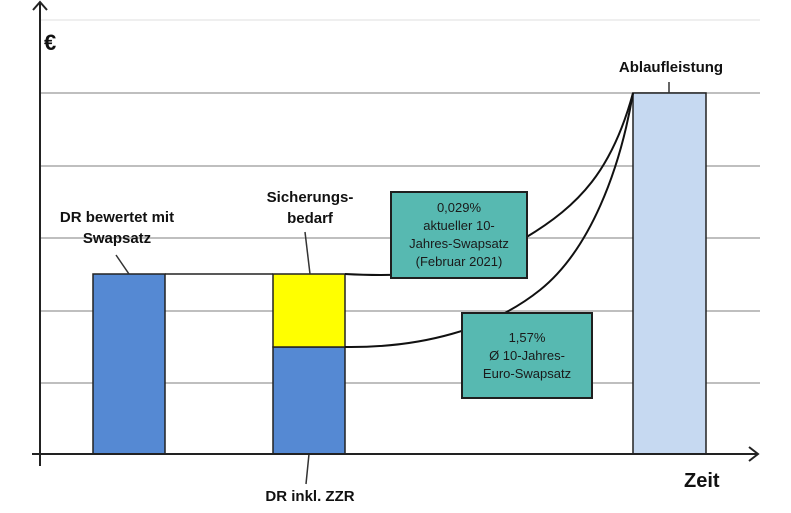 This screenshot has width=791, height=513. What do you see at coordinates (310, 208) in the screenshot?
I see `label-sicherungsbedarf: Sicherungs- bedarf` at bounding box center [310, 208].